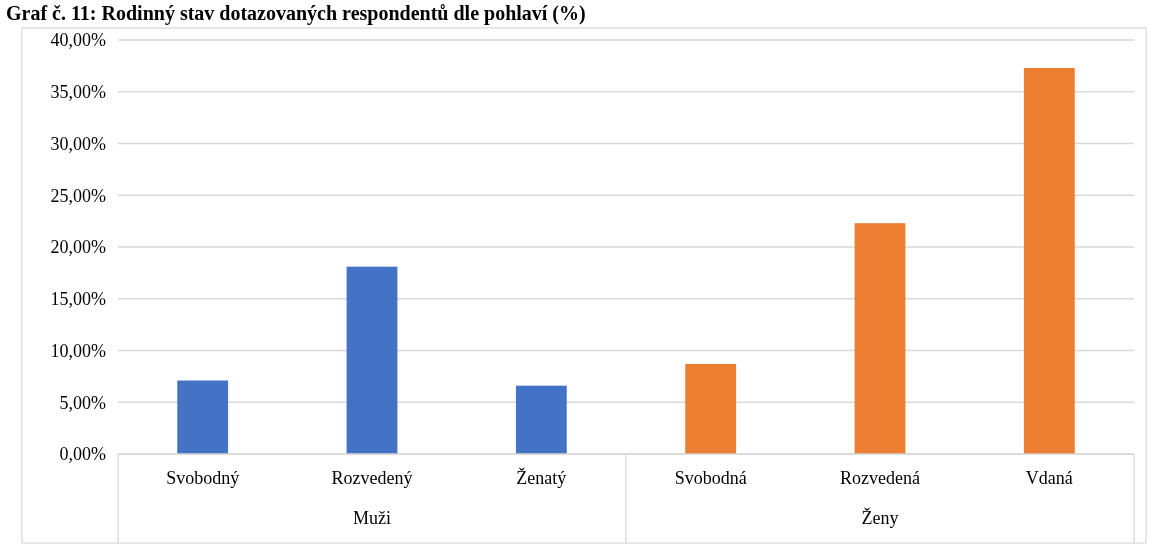 The width and height of the screenshot is (1154, 545). I want to click on y-tick-label: 20,00%, so click(78, 247).